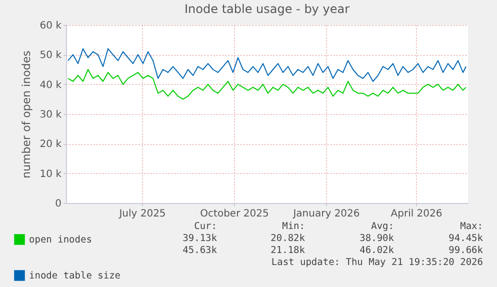 The width and height of the screenshot is (497, 287). Describe the element at coordinates (382, 226) in the screenshot. I see `text: Avg:` at that location.